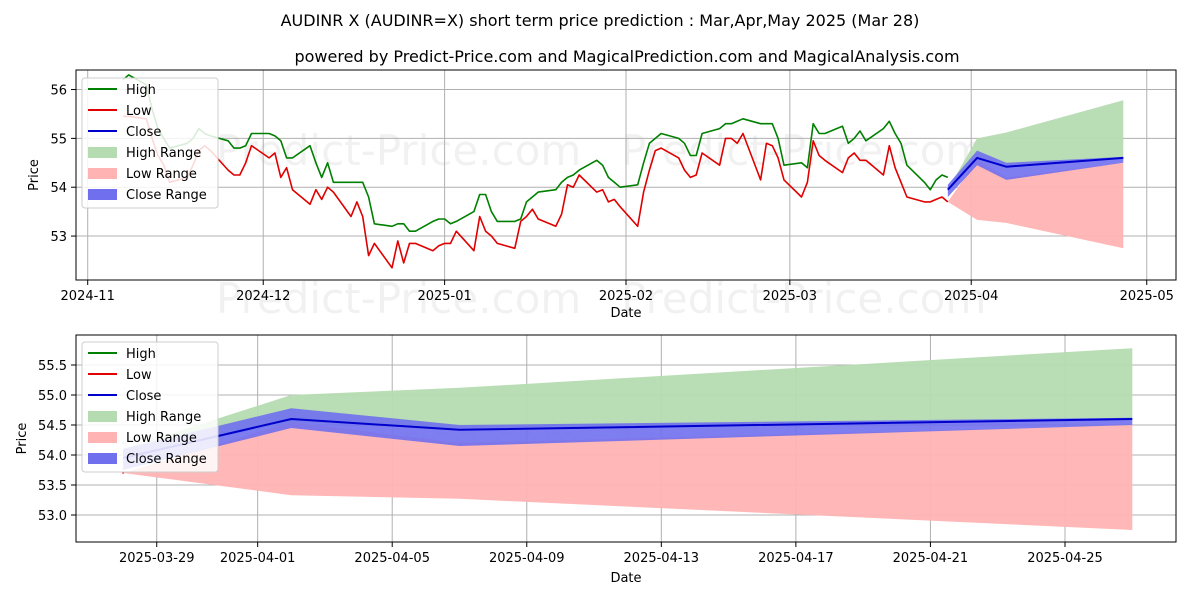 Image resolution: width=1200 pixels, height=600 pixels. What do you see at coordinates (1147, 296) in the screenshot?
I see `x-tick-label: 2025-05` at bounding box center [1147, 296].